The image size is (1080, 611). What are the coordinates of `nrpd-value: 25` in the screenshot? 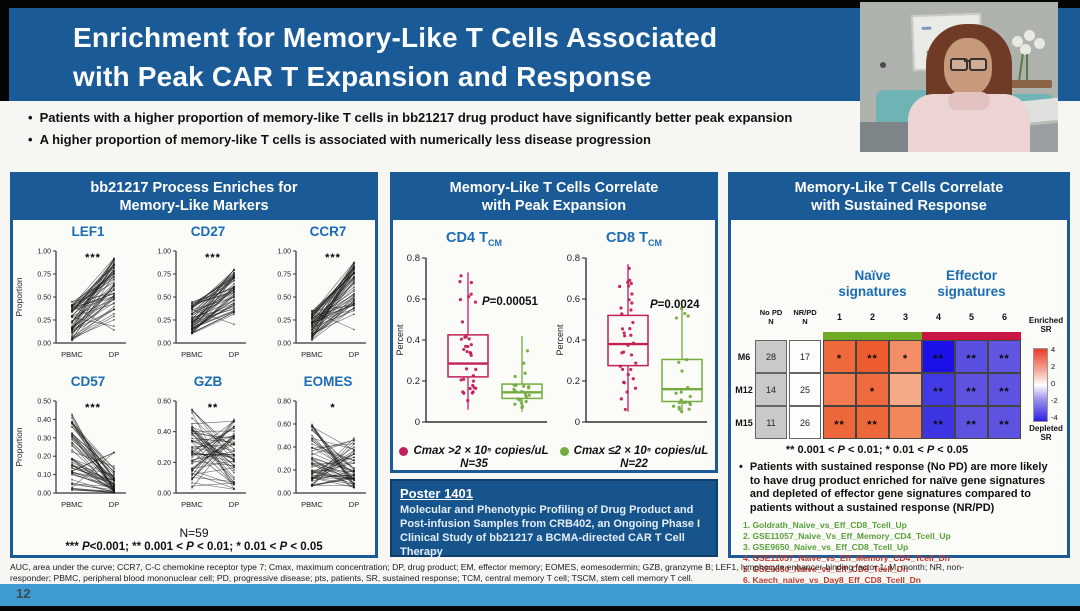 It's located at (804, 389).